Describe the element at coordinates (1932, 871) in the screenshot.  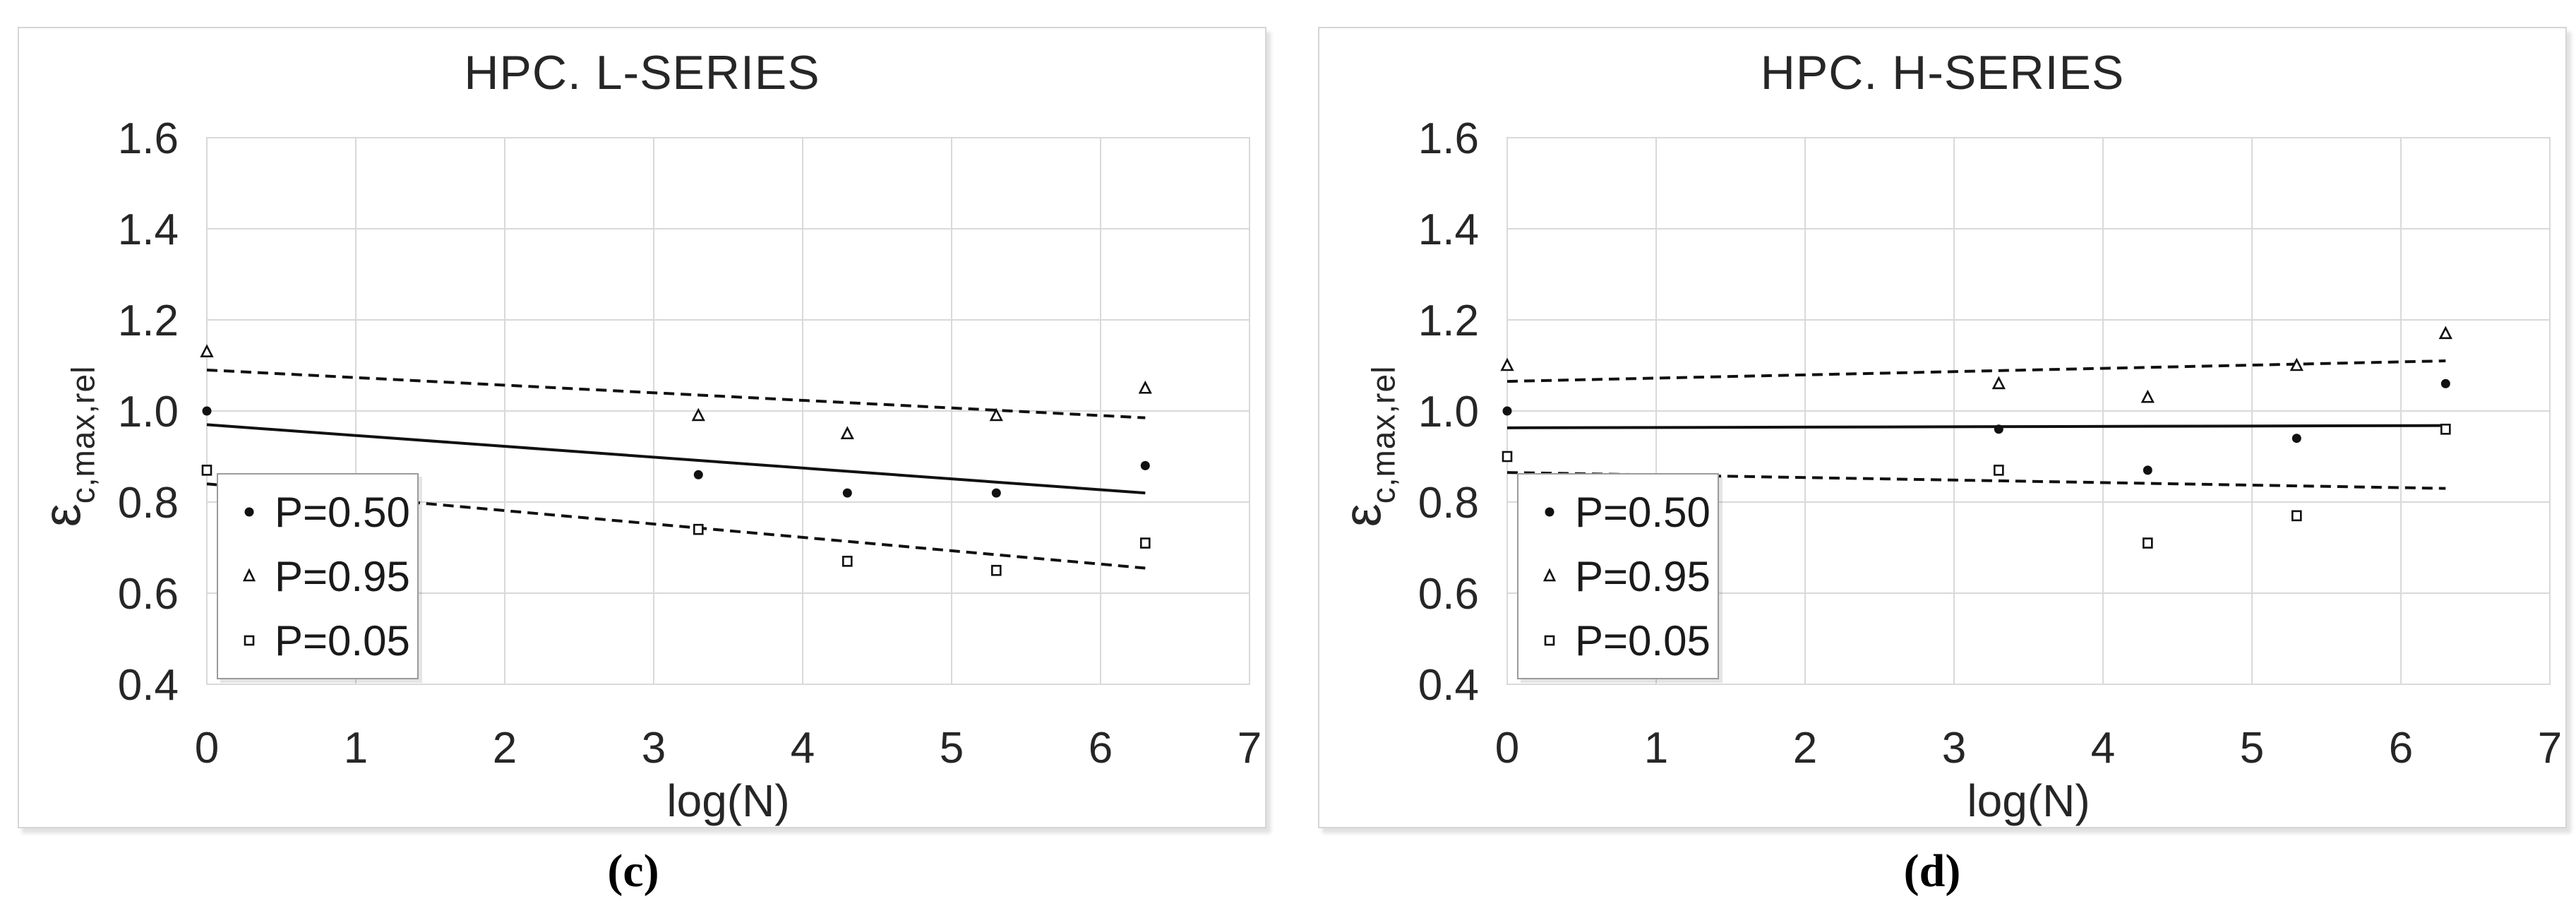
I see `caption-d: (d)` at that location.